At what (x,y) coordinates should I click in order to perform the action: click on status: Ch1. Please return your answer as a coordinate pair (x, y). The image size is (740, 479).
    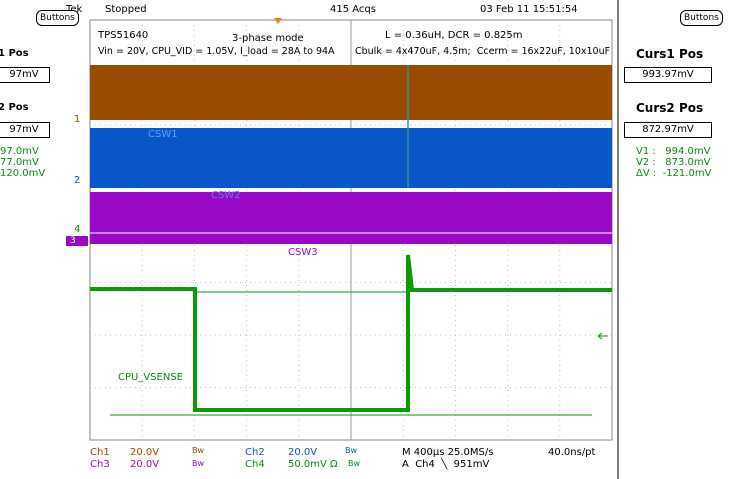
    Looking at the image, I should click on (100, 452).